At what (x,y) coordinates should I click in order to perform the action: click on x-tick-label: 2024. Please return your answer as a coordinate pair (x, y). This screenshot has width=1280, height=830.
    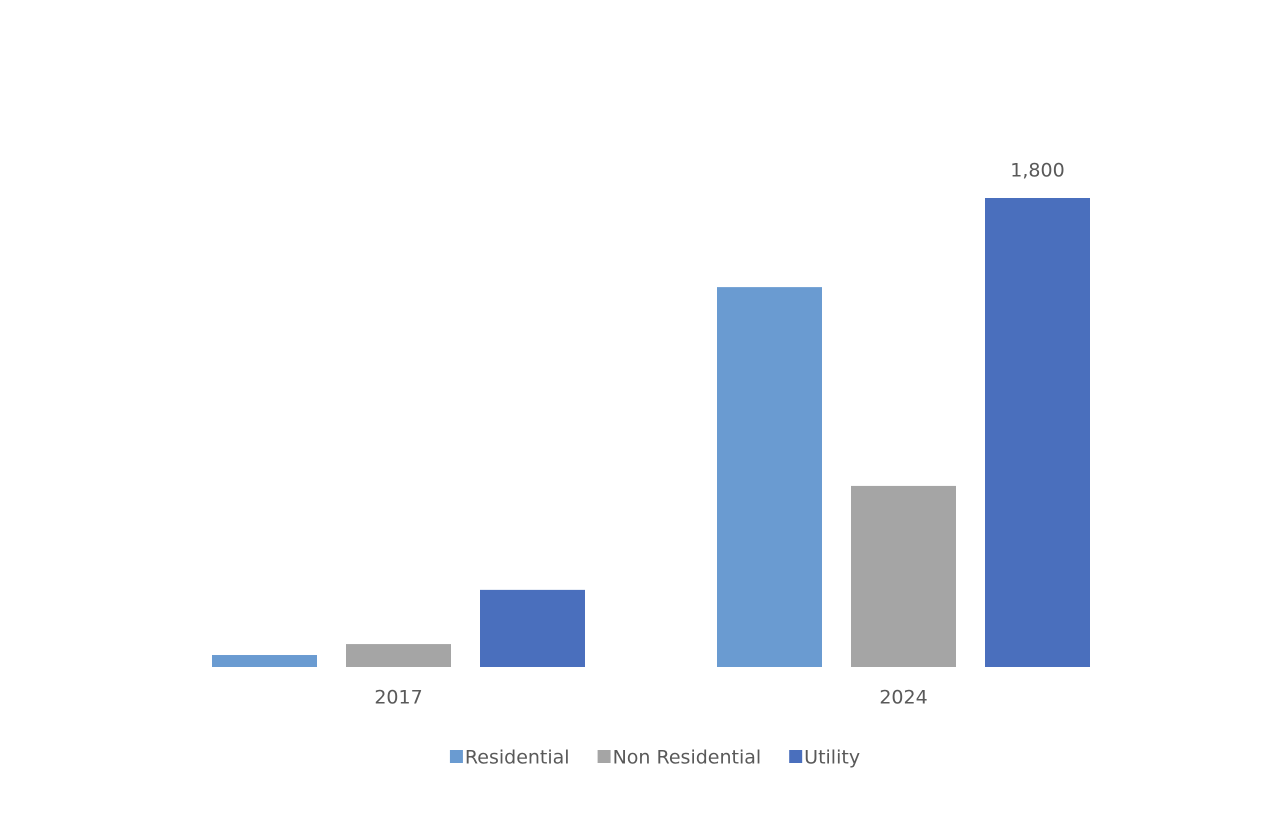
    Looking at the image, I should click on (903, 698).